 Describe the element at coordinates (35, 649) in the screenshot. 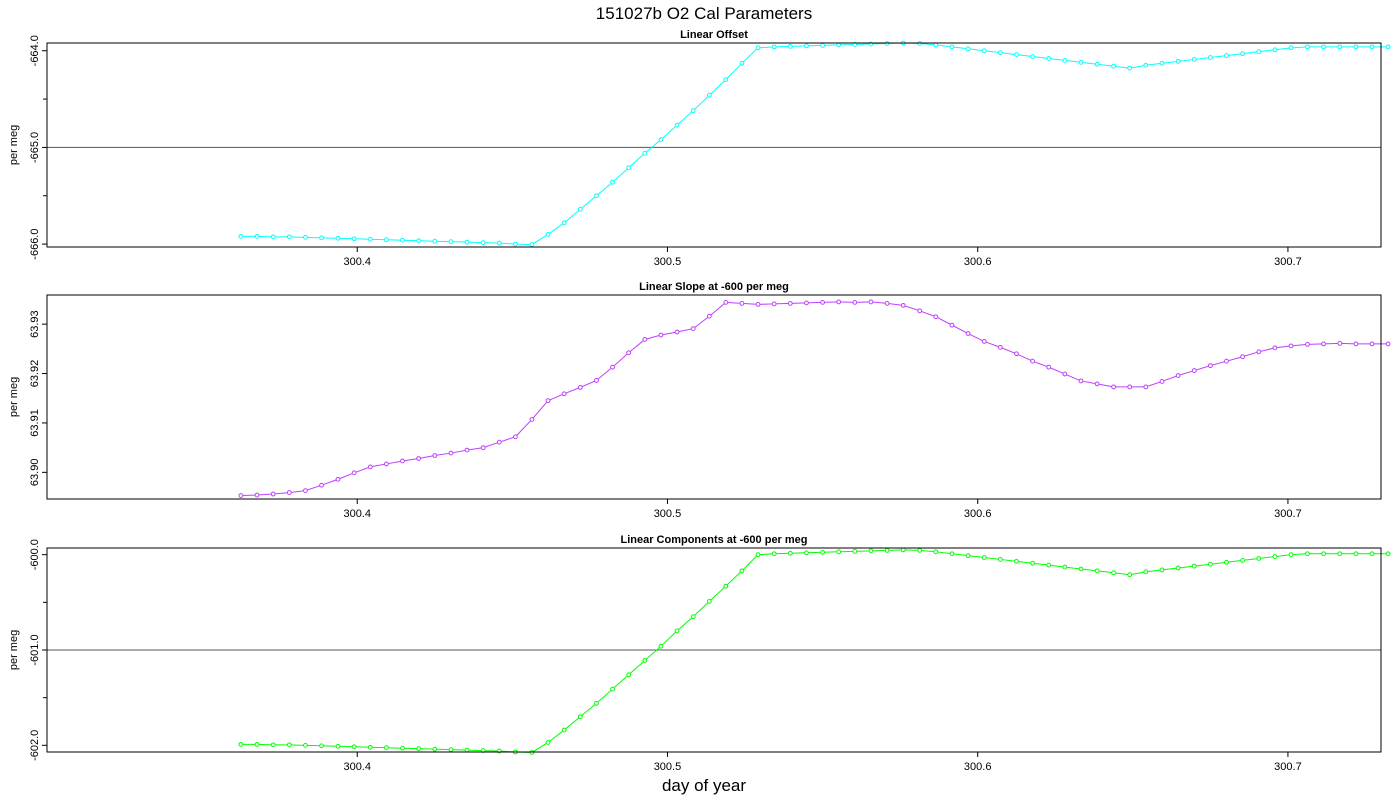

I see `y-tick-label: -601.0` at that location.